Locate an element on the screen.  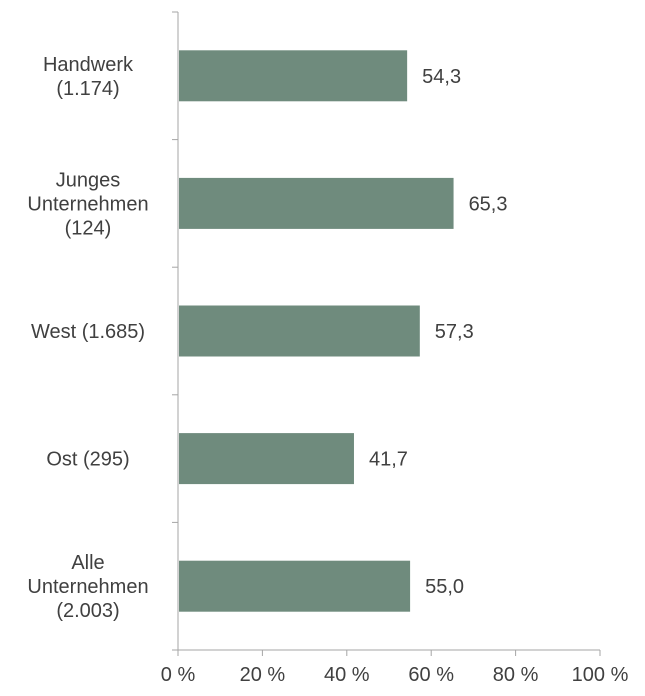
category-label: West (1.685) is located at coordinates (88, 332).